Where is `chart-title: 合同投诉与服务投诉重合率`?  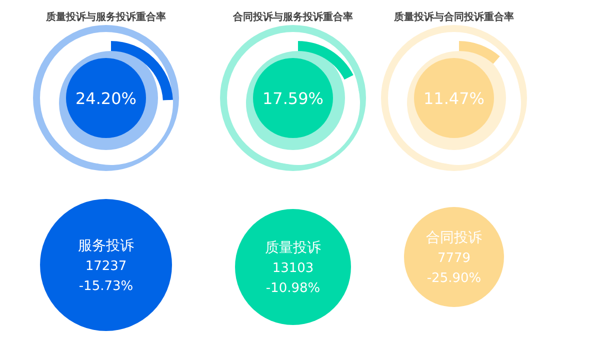 chart-title: 合同投诉与服务投诉重合率 is located at coordinates (293, 17).